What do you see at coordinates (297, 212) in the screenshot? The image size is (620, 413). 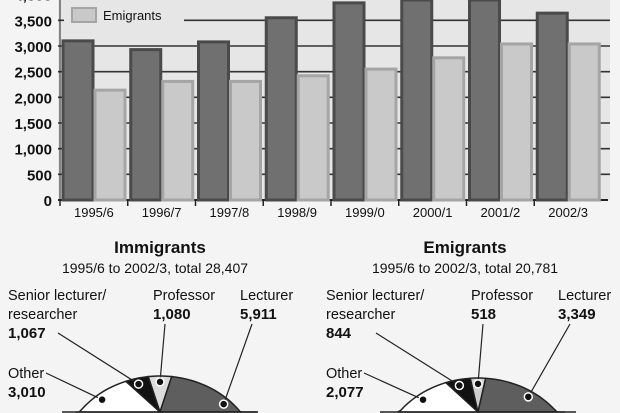 I see `x-tick-label: 1998/9` at bounding box center [297, 212].